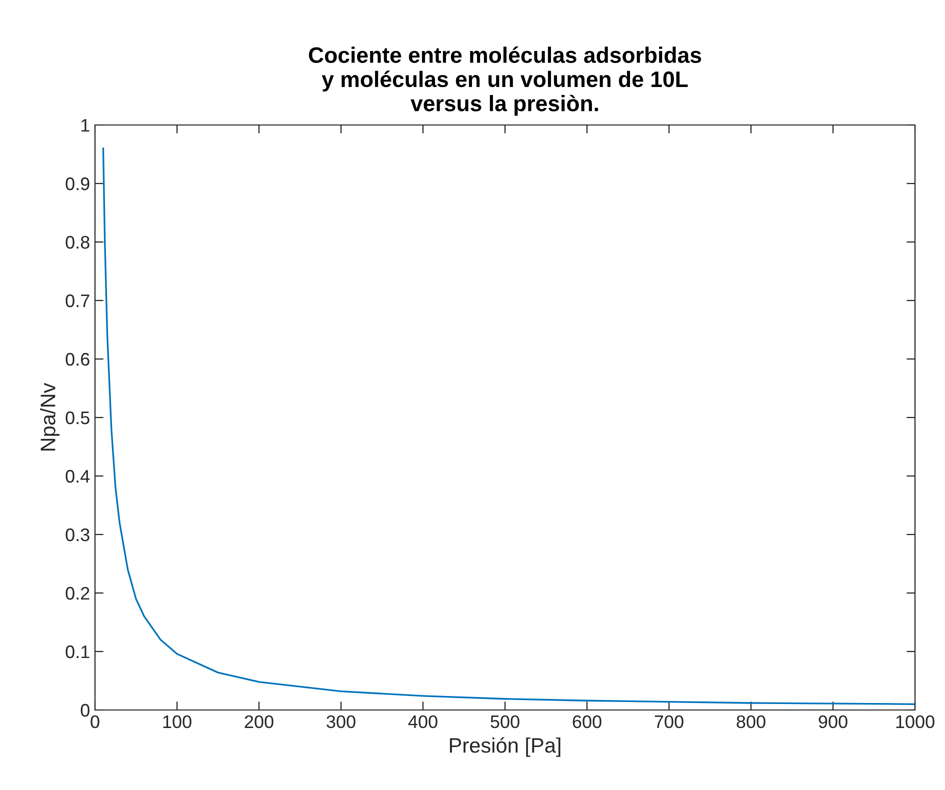 The height and width of the screenshot is (790, 945). I want to click on y-tick-label: 0.3, so click(78, 535).